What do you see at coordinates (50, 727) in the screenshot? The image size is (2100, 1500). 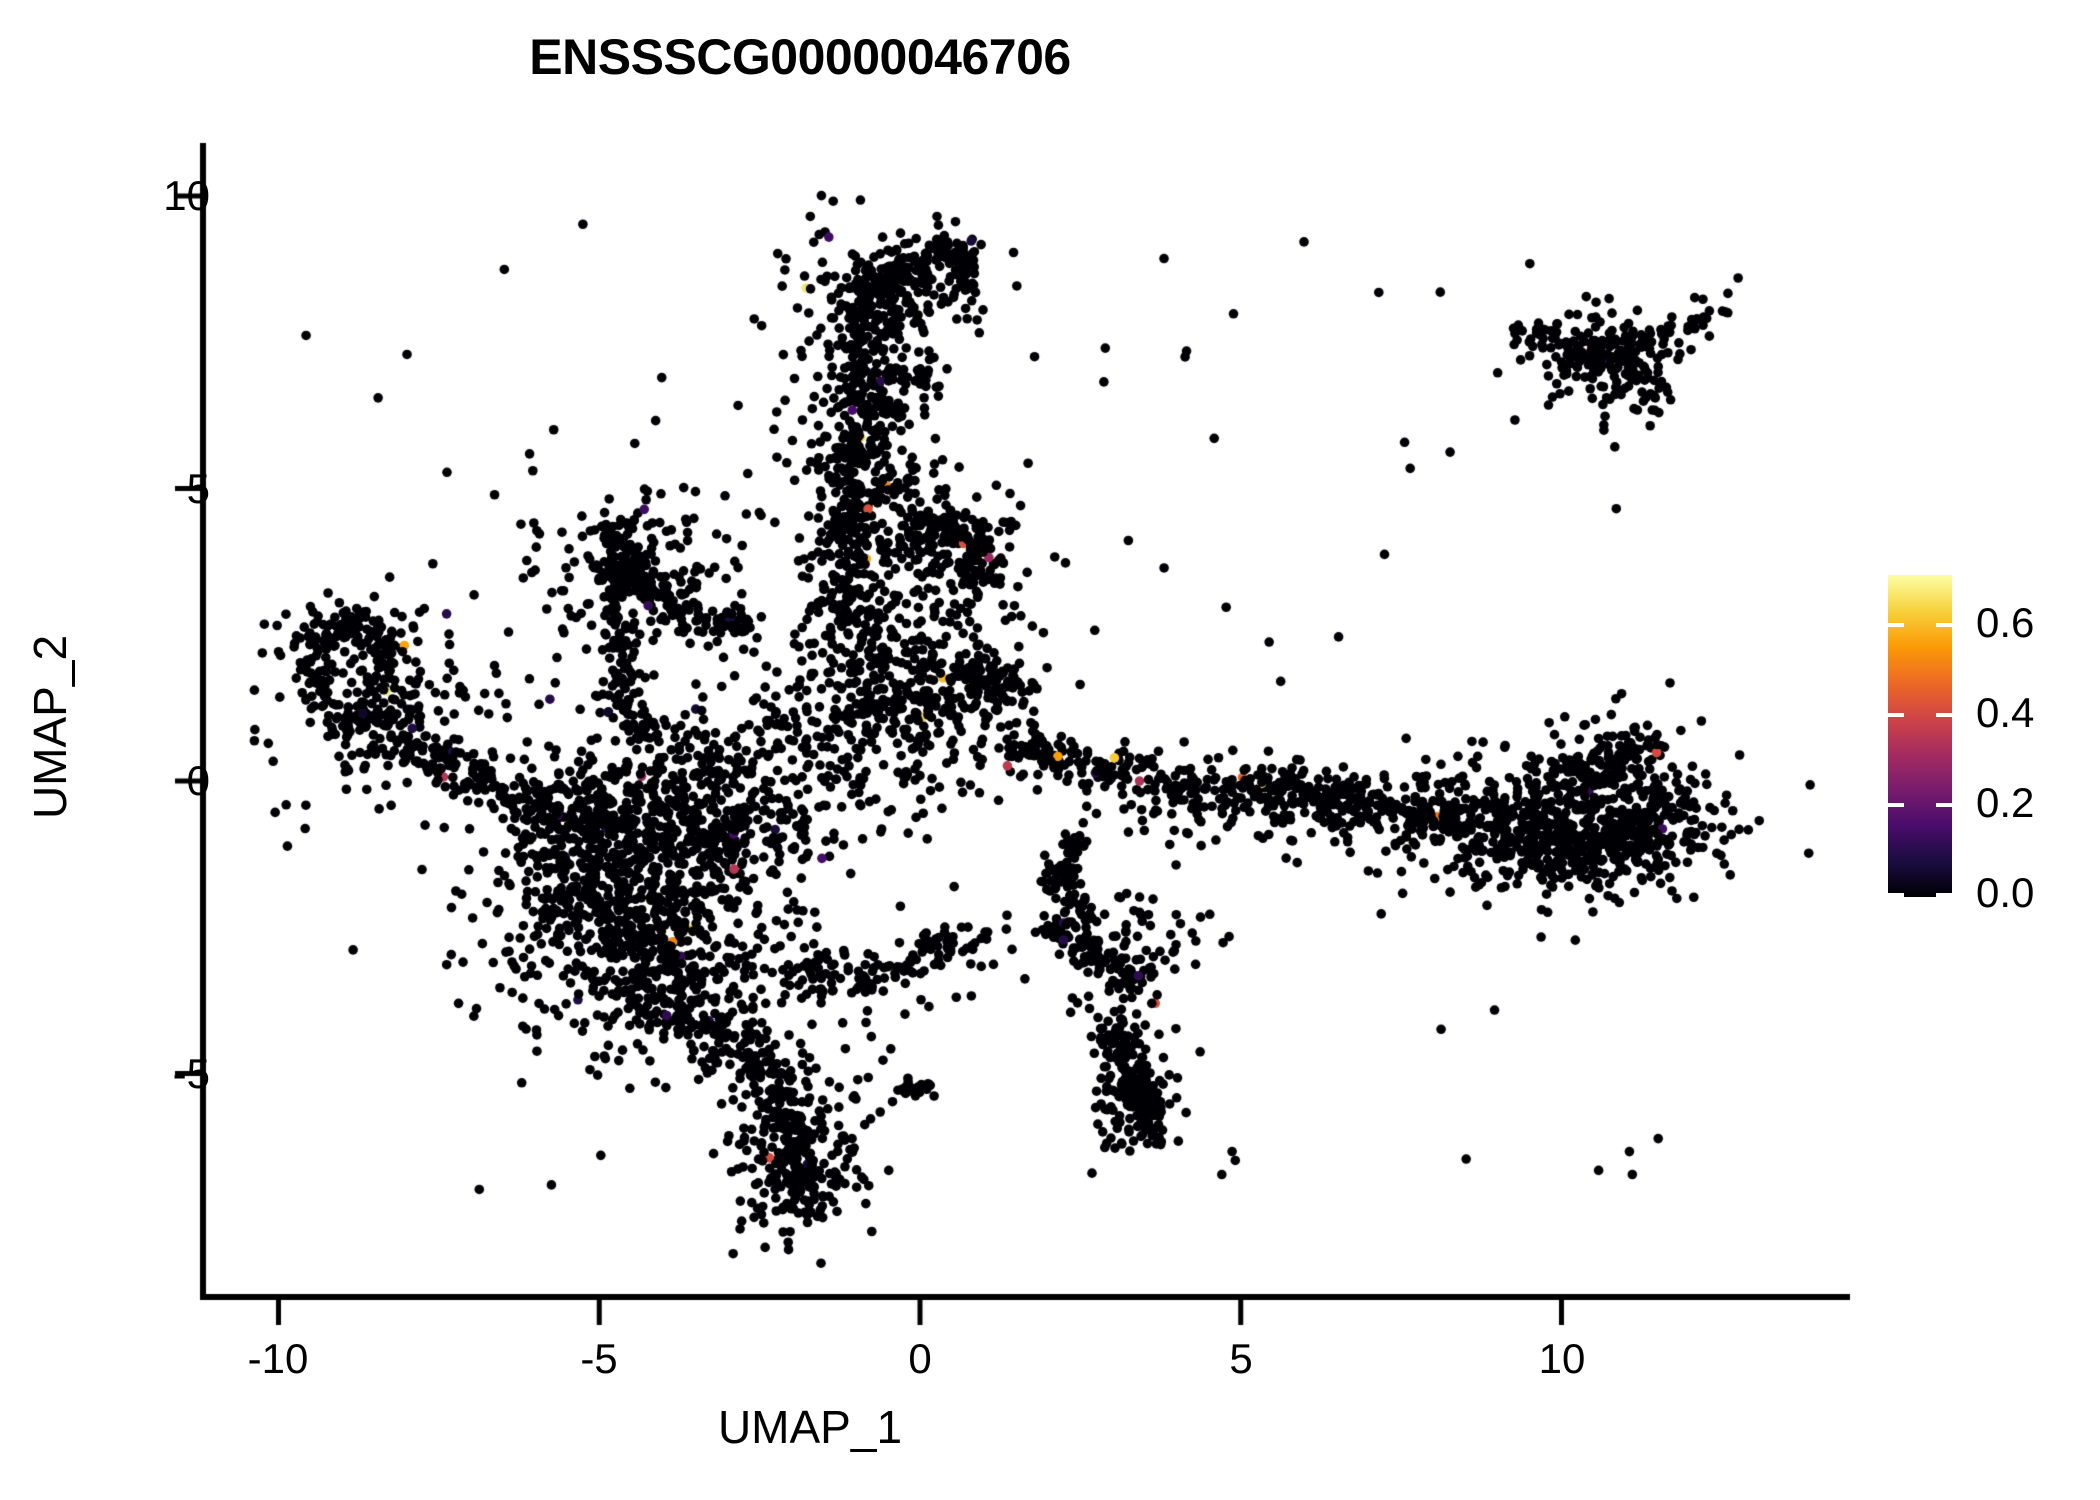 I see `y-axis-title: UMAP_2` at bounding box center [50, 727].